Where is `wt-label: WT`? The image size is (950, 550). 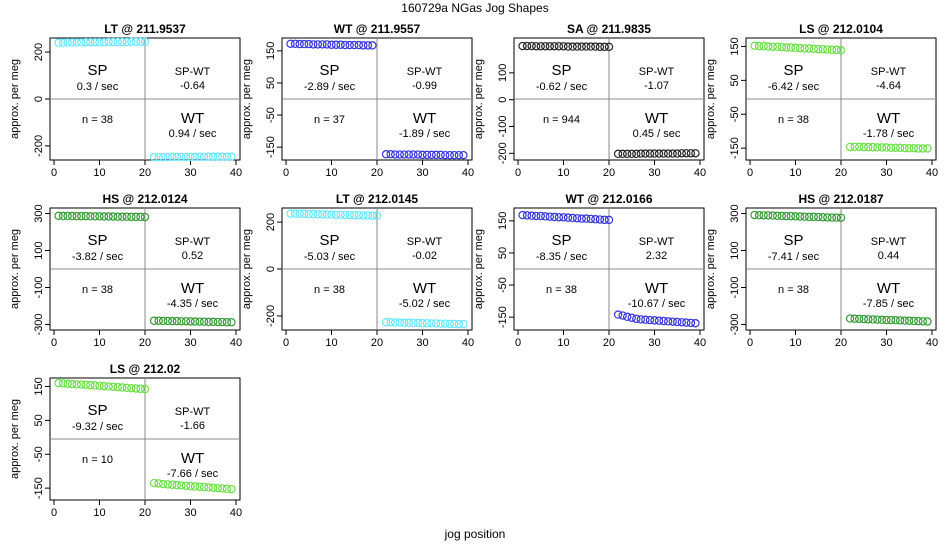
wt-label: WT is located at coordinates (888, 118).